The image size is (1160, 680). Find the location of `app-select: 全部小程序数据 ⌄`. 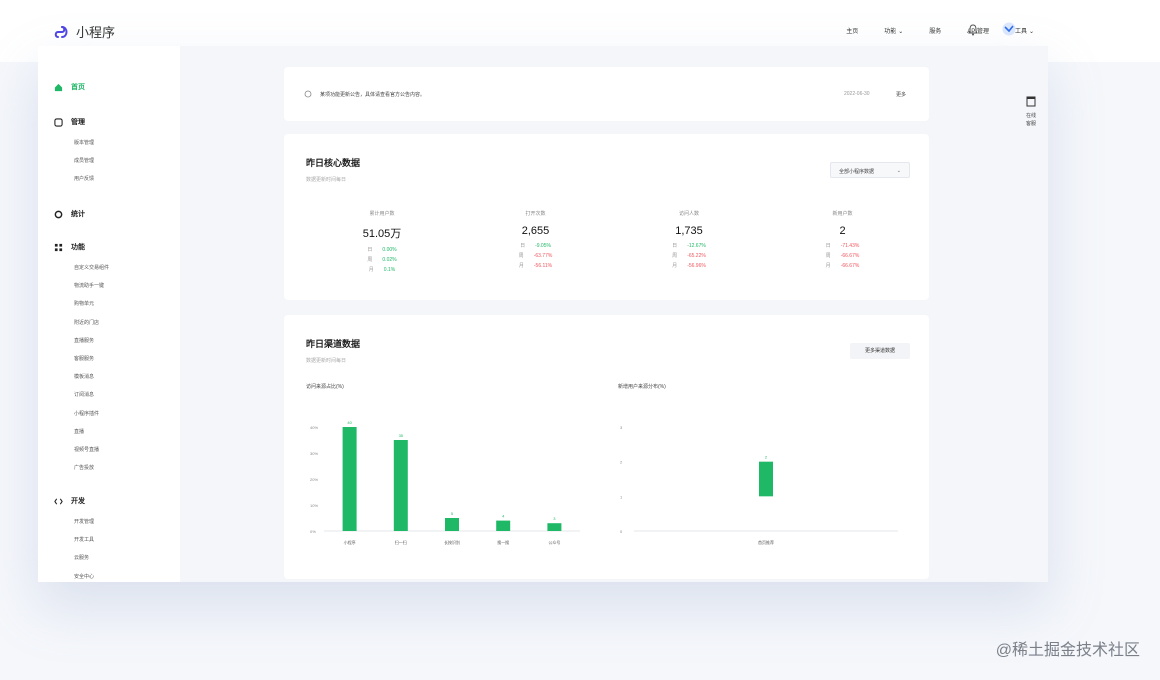

app-select: 全部小程序数据 ⌄ is located at coordinates (870, 170).